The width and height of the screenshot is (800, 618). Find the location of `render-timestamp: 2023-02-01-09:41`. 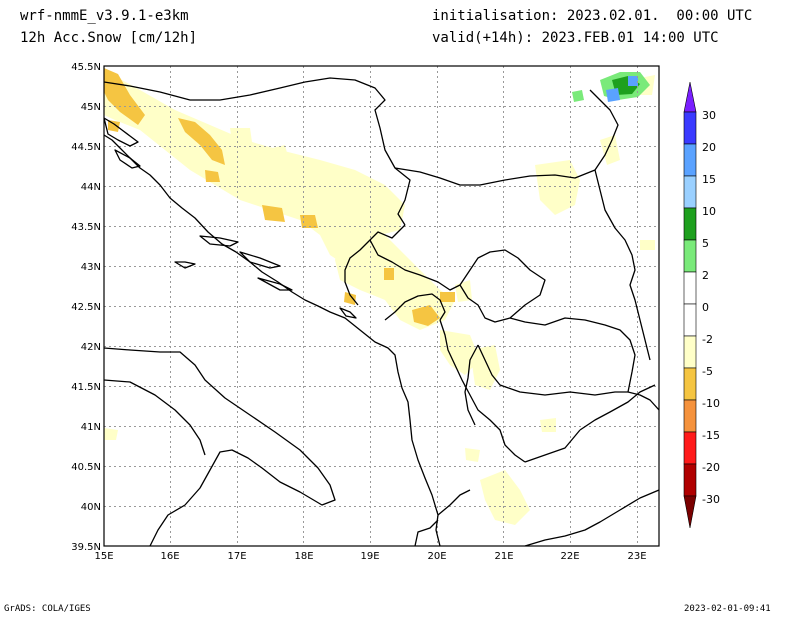

render-timestamp: 2023-02-01-09:41 is located at coordinates (727, 609).